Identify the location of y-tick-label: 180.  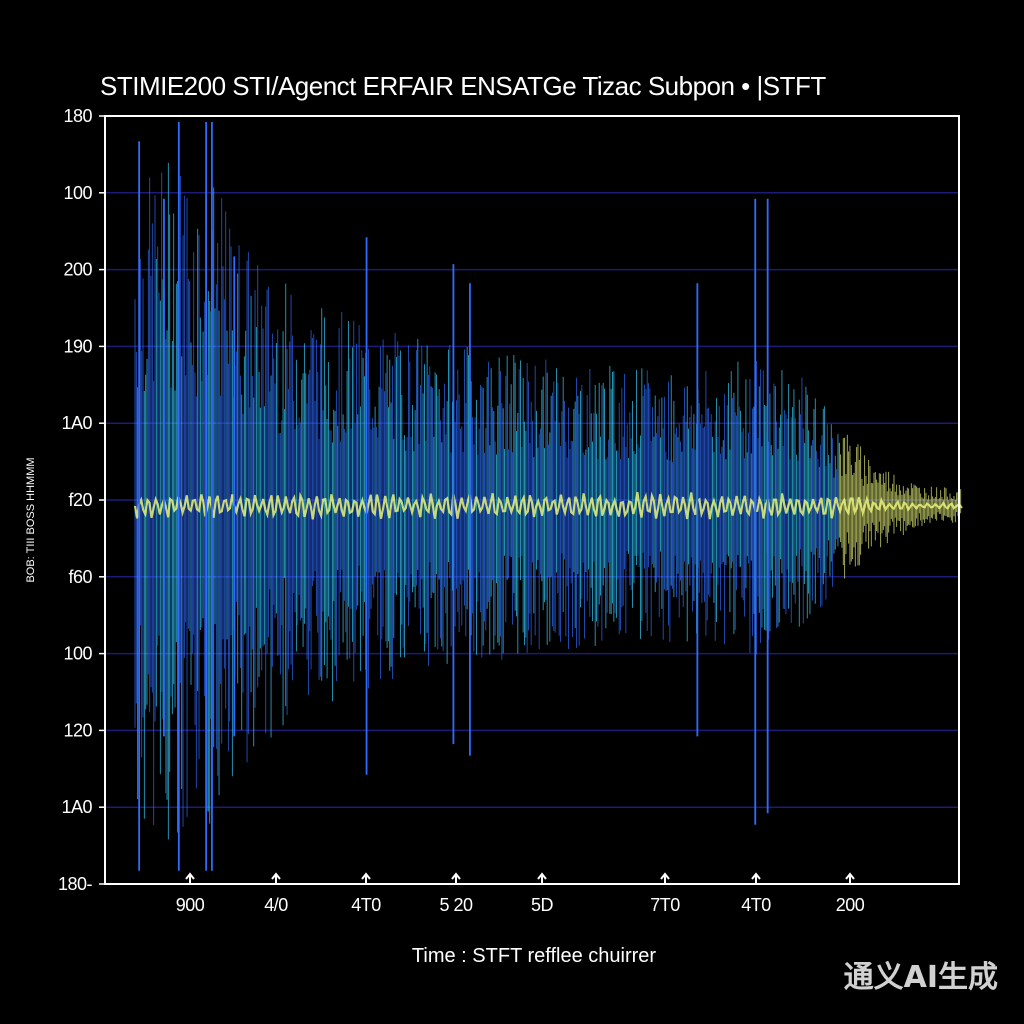
(77, 116).